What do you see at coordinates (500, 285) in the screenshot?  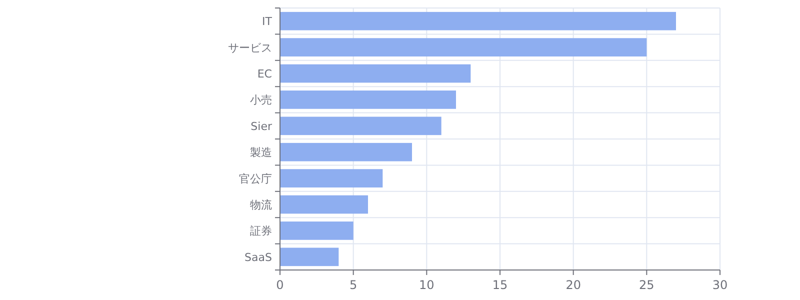 I see `x-tick-label: 15` at bounding box center [500, 285].